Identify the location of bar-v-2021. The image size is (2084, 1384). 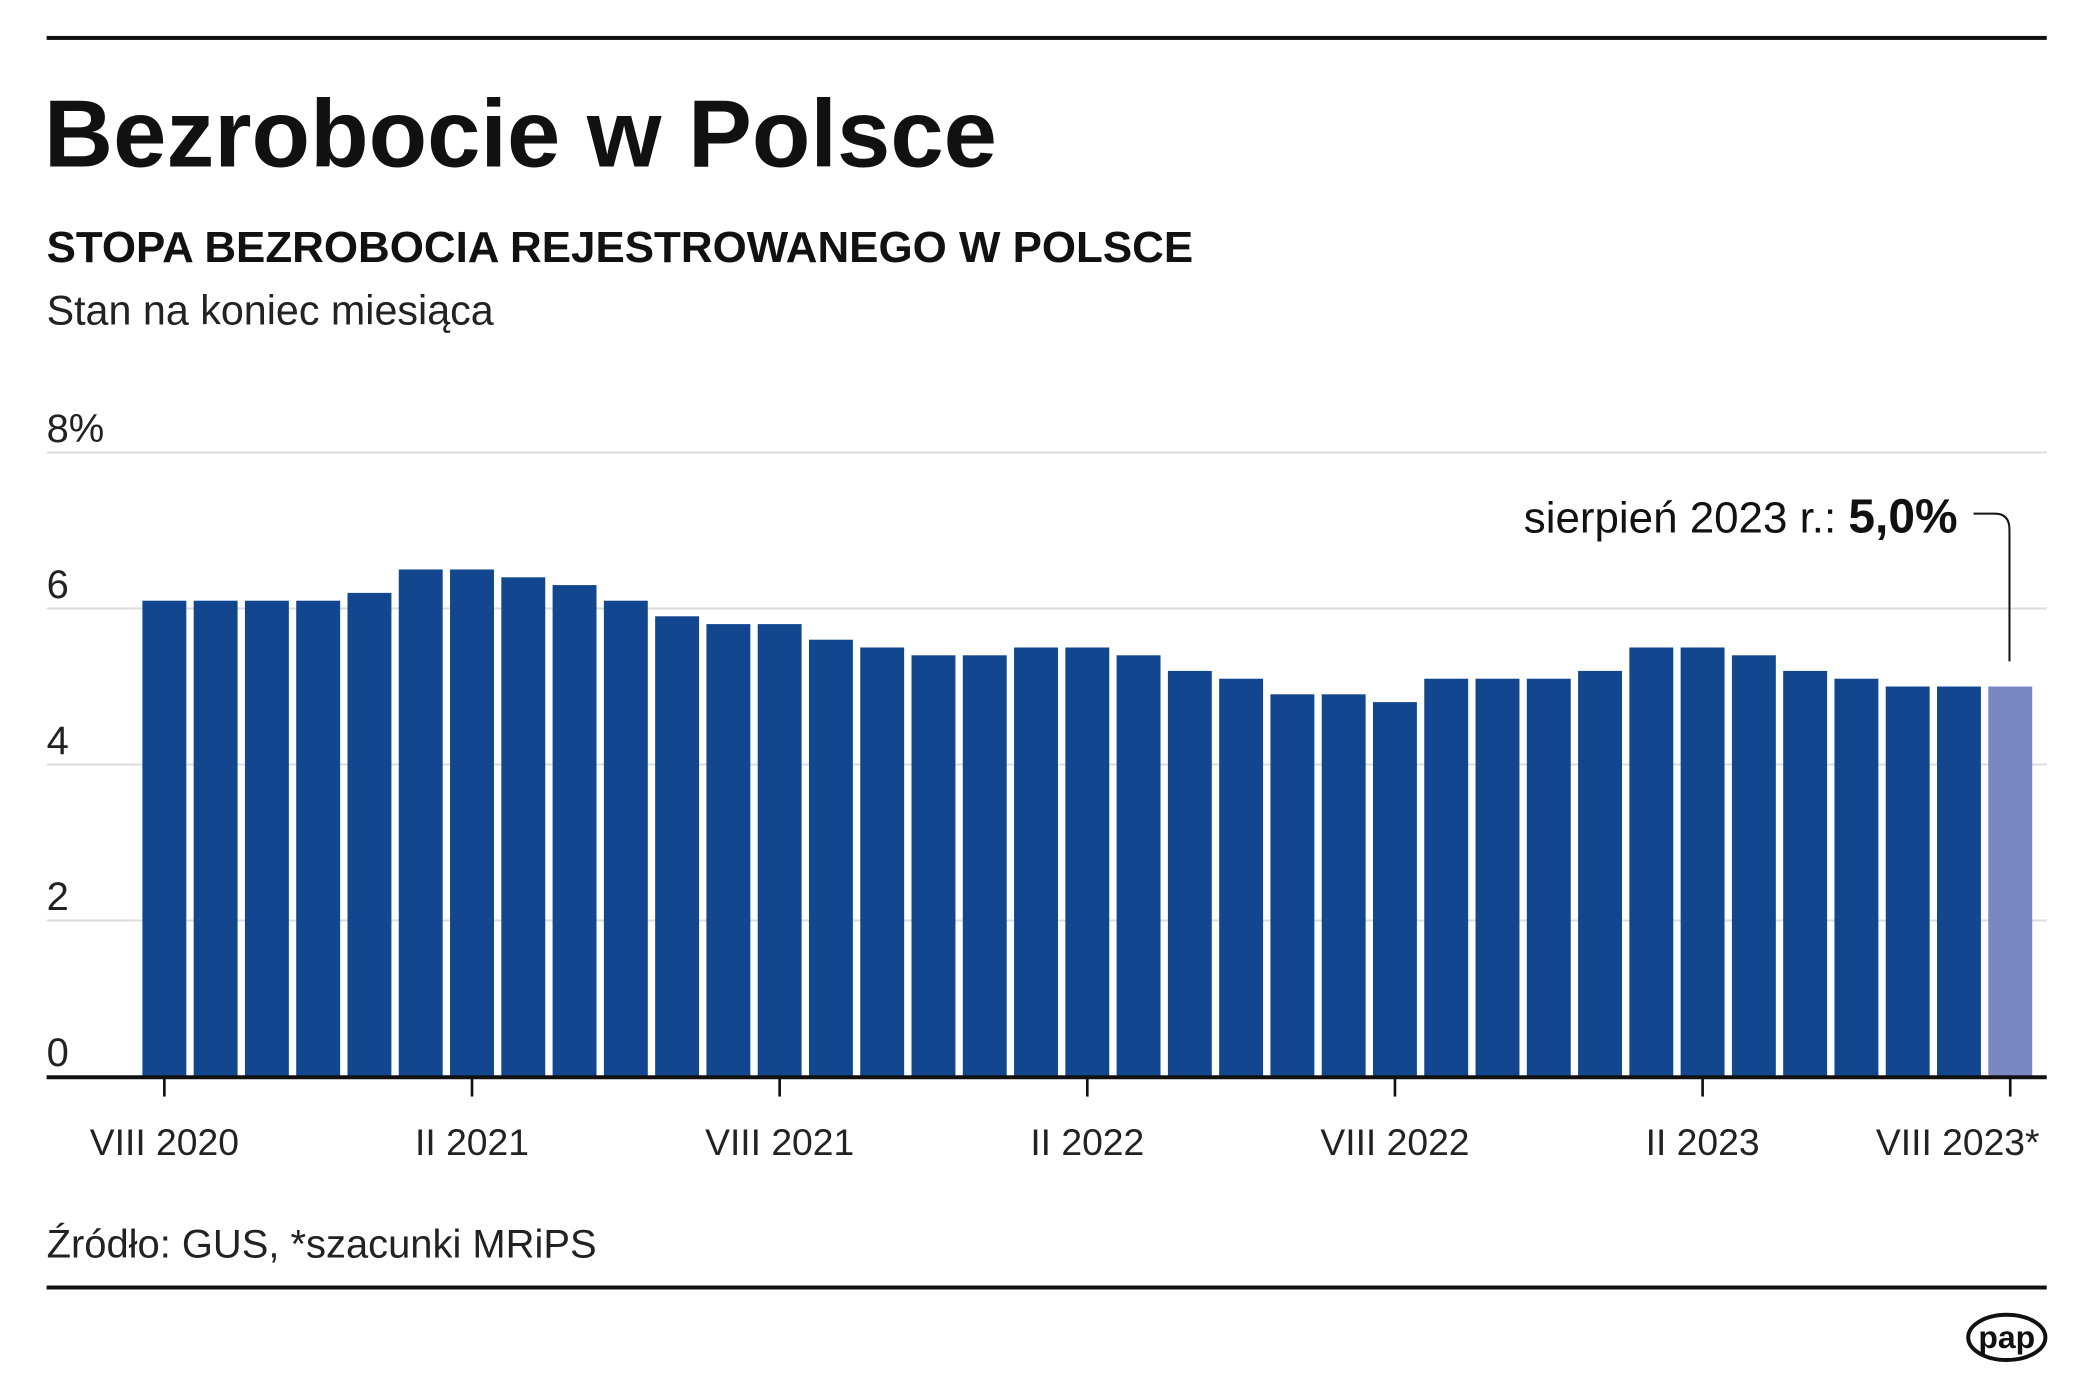
(625, 838).